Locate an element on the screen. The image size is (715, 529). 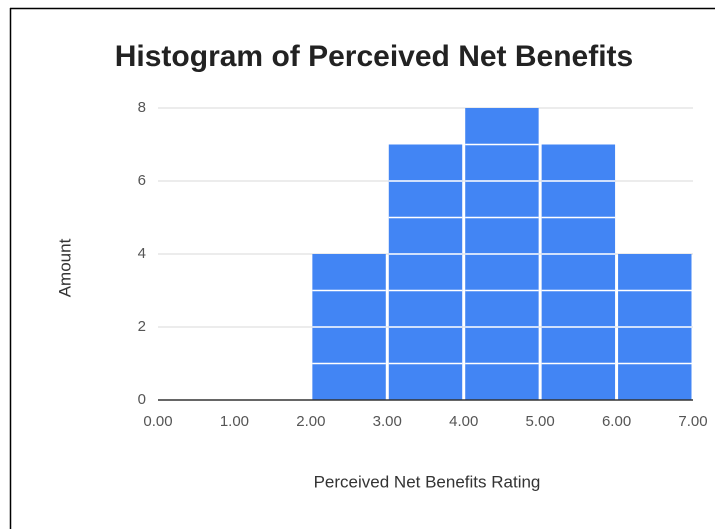
x-tick-label: 7.00 is located at coordinates (692, 421).